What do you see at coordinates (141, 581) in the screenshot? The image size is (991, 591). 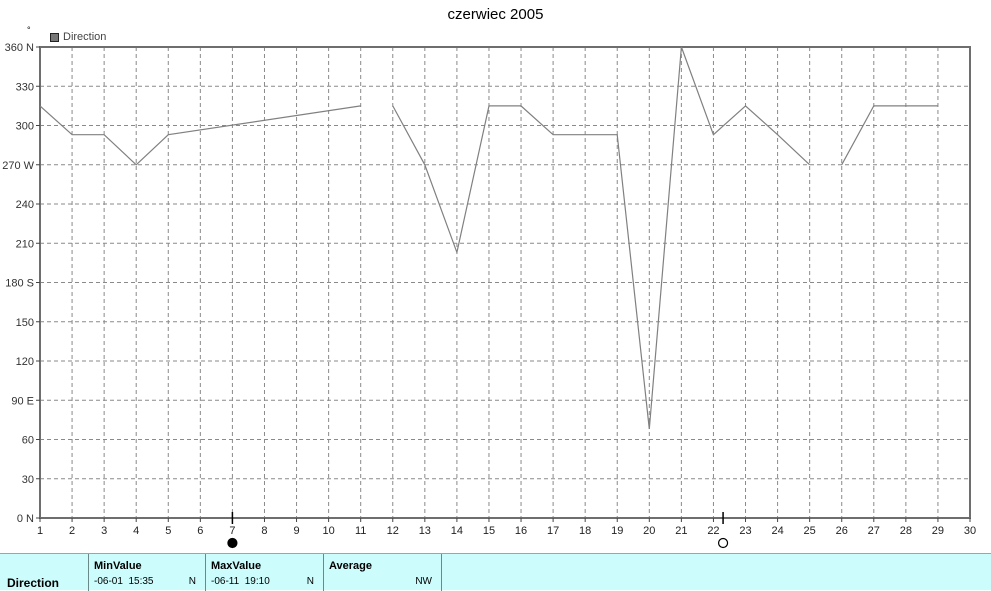 I see `min-time: 15:35` at bounding box center [141, 581].